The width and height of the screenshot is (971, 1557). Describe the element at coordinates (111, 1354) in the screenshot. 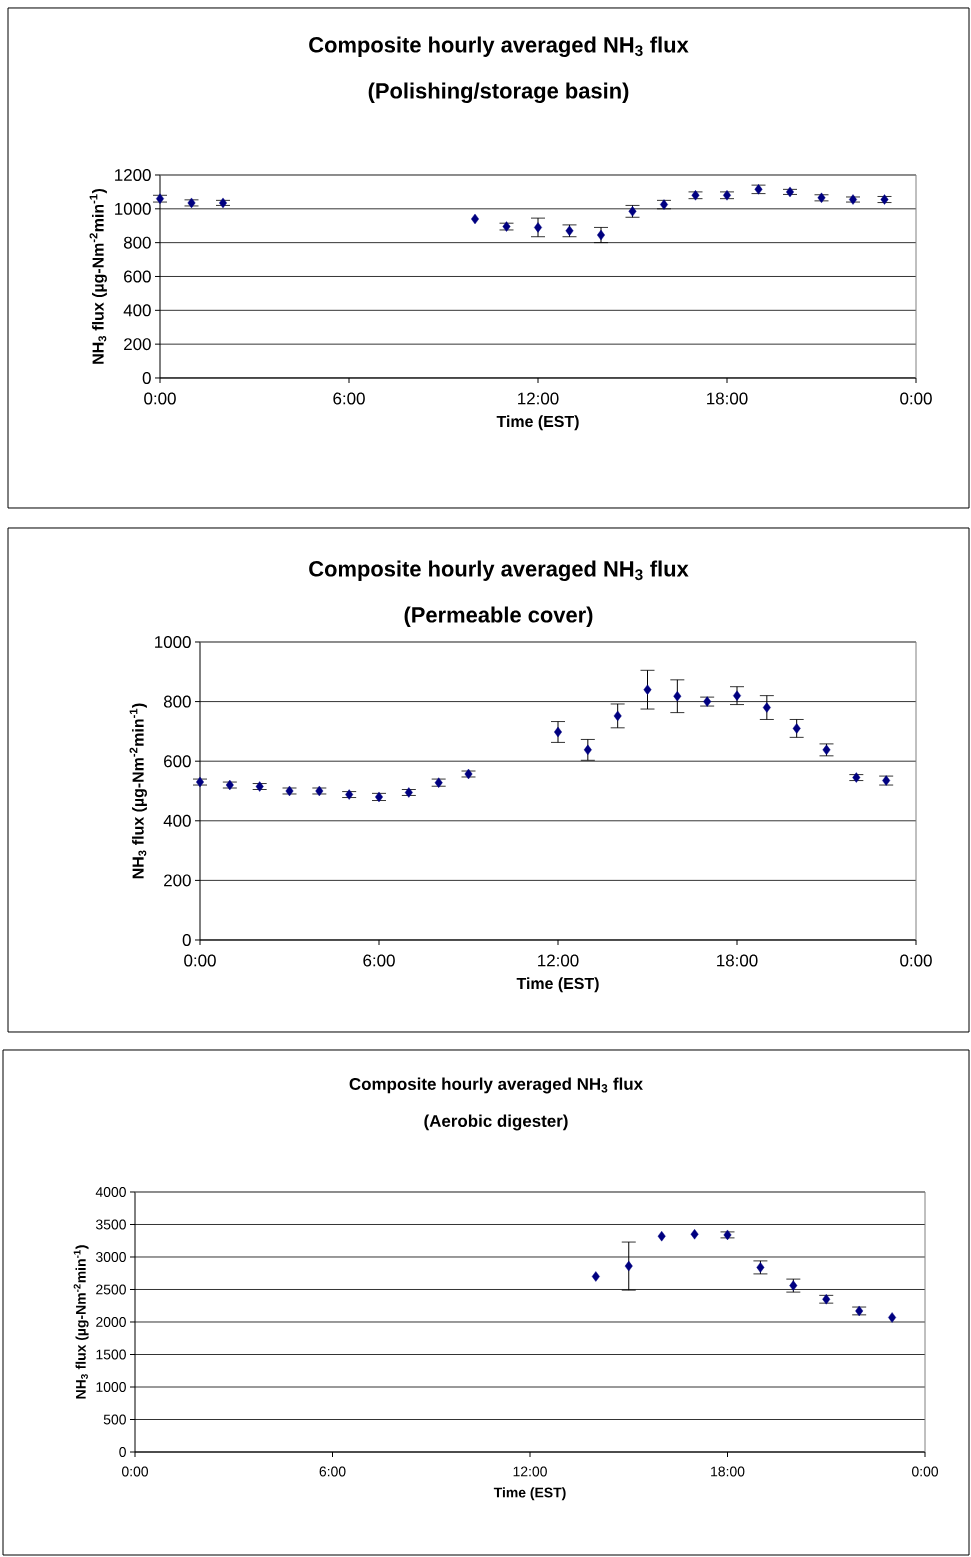

I see `y-tick-label: 1500` at that location.